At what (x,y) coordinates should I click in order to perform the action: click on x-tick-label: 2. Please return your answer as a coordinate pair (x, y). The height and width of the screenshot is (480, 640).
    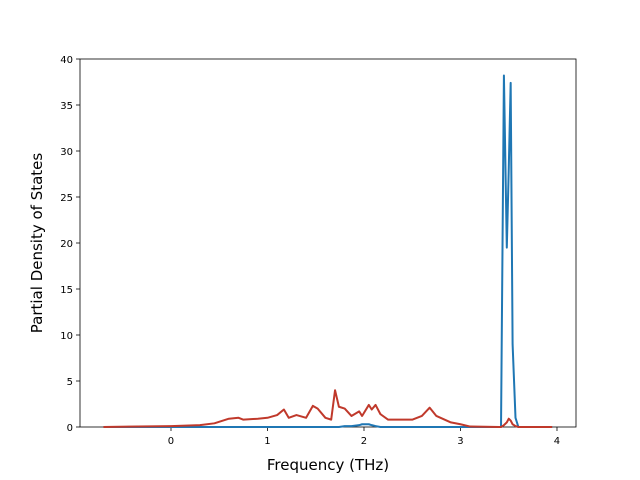
    Looking at the image, I should click on (364, 441).